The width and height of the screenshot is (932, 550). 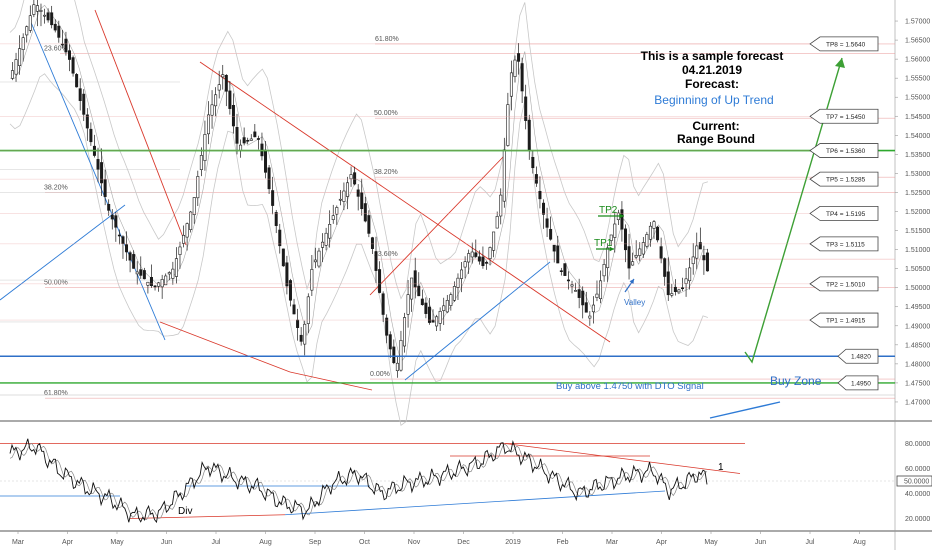 I want to click on tp2-arrow-head, so click(x=621, y=216).